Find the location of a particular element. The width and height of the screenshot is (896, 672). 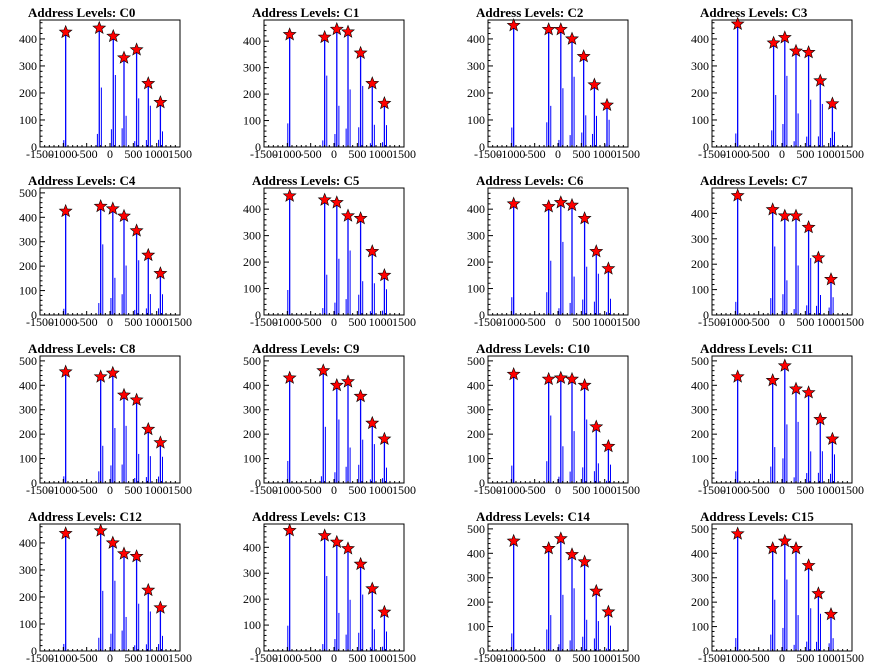

panel-title: Address Levels: C10 is located at coordinates (533, 348).